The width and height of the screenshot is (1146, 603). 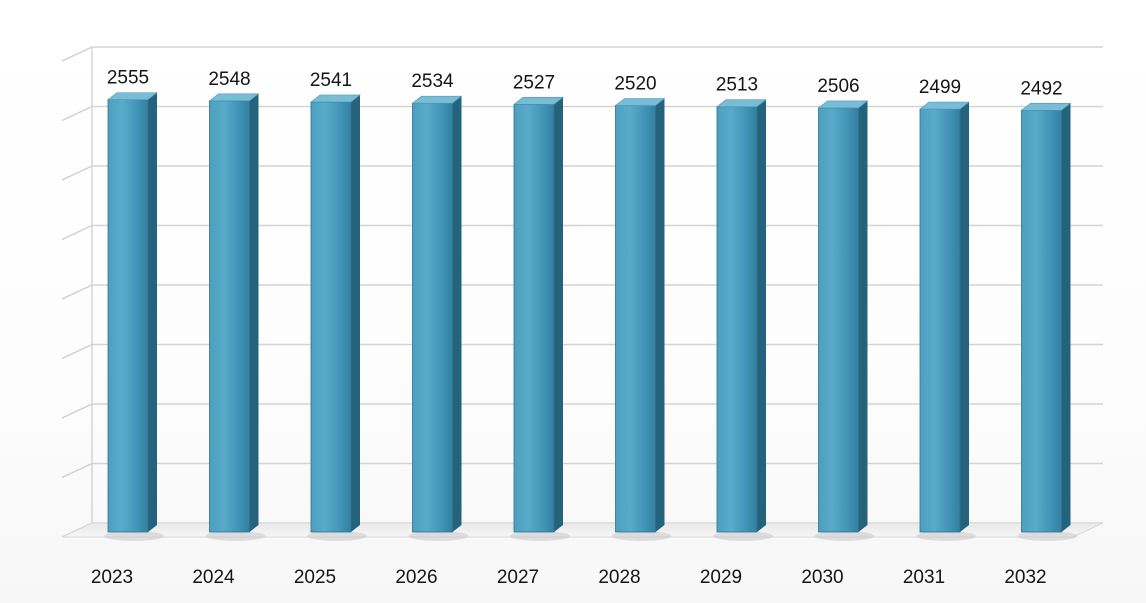 I want to click on x-tick-label: 2031, so click(x=924, y=577).